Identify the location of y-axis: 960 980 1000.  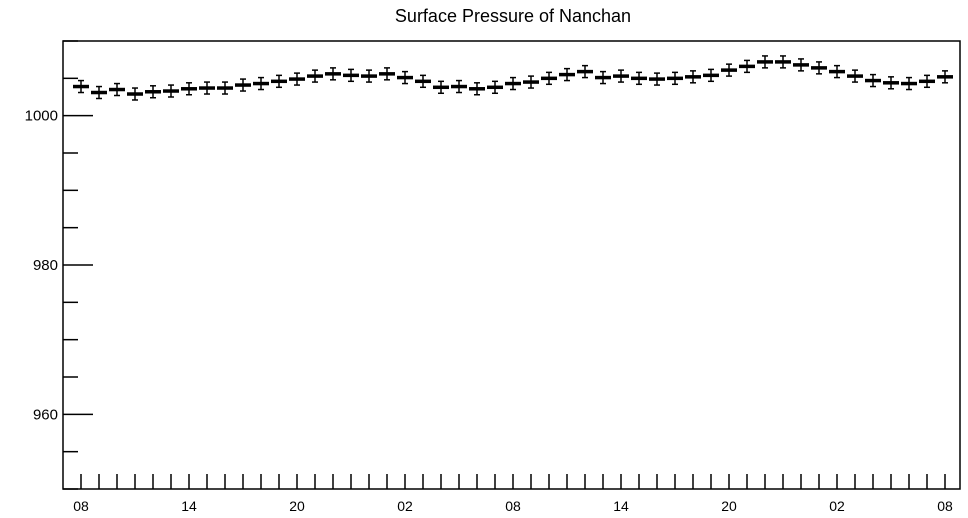
(59, 265).